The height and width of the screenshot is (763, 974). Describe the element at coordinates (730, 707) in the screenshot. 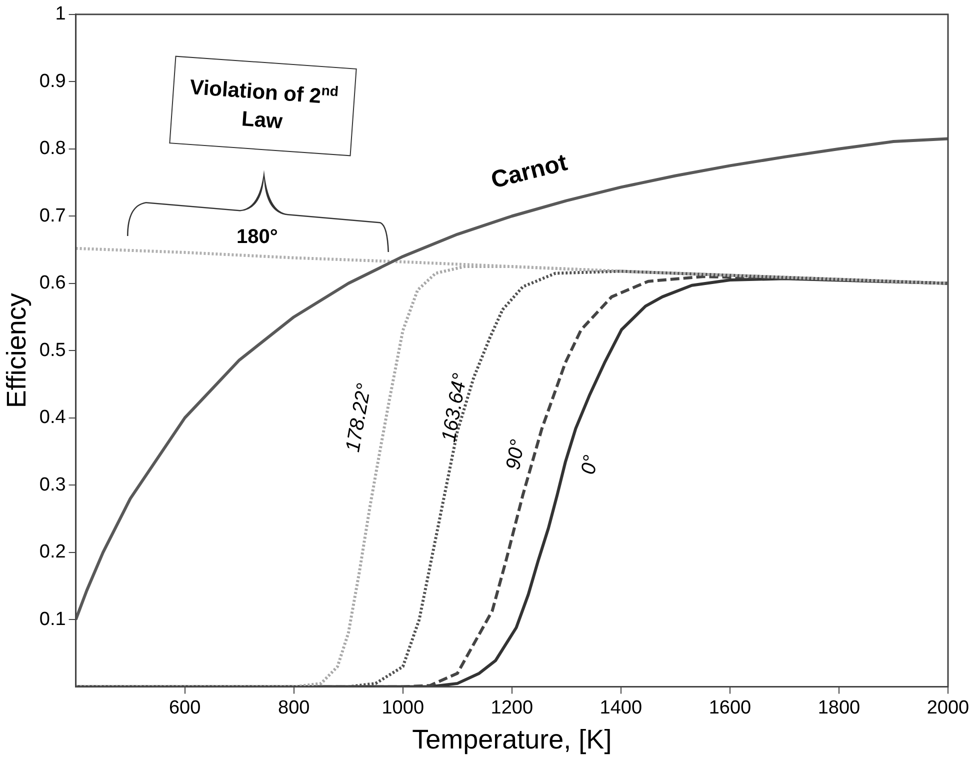

I see `x-tick-label: 1600` at that location.